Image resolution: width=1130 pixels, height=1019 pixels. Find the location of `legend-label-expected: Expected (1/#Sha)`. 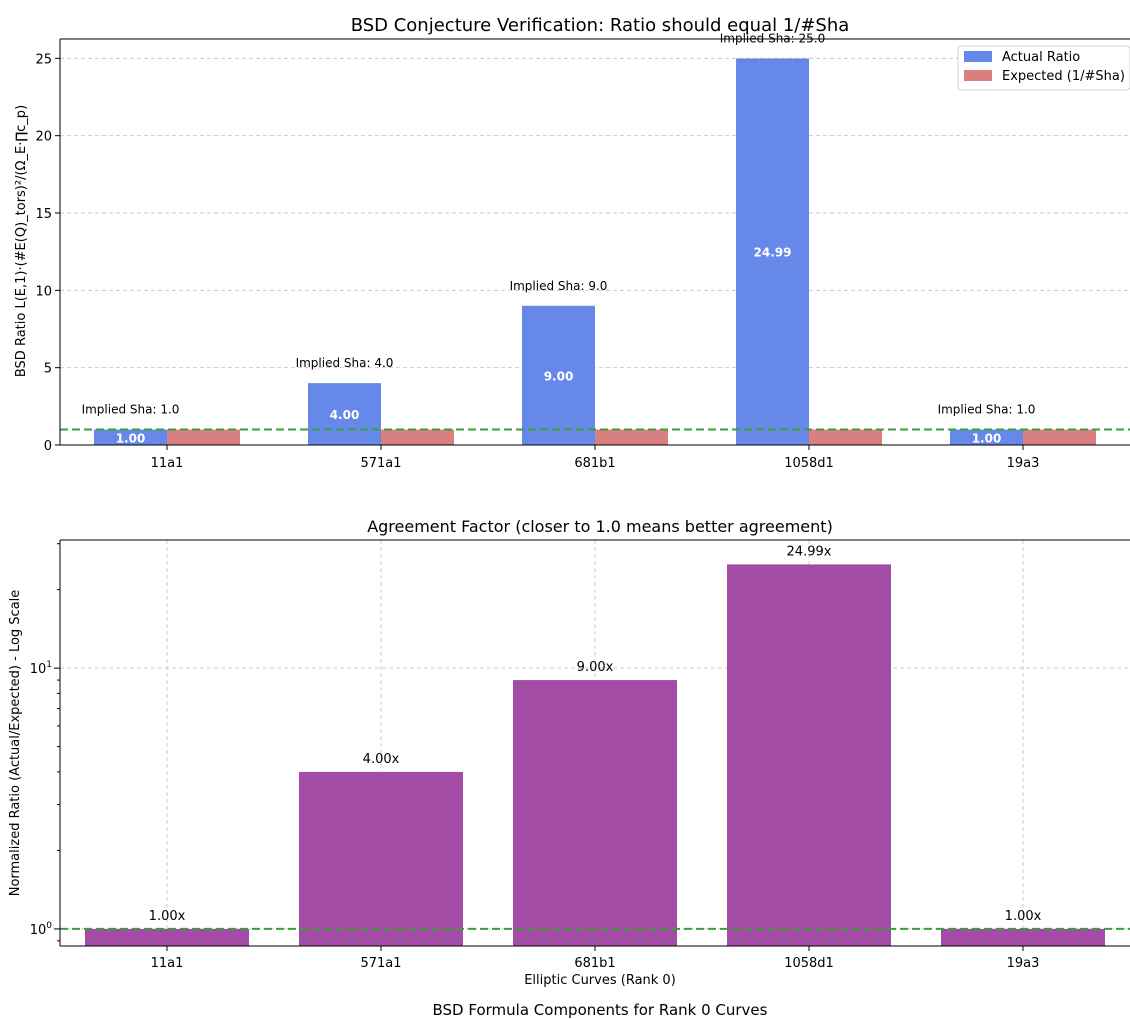

legend-label-expected: Expected (1/#Sha) is located at coordinates (1063, 76).